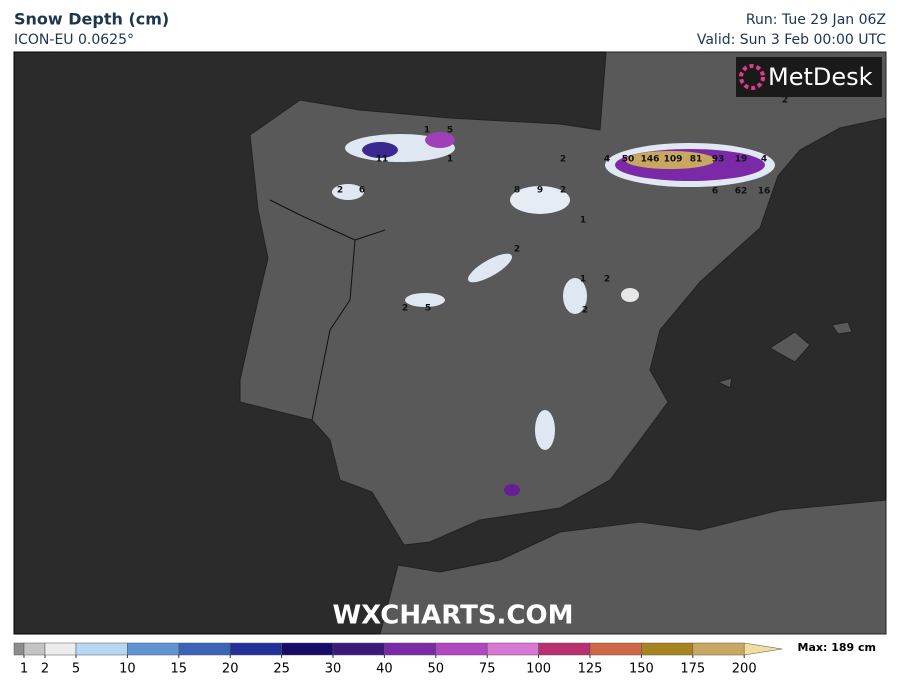 Image resolution: width=900 pixels, height=695 pixels. Describe the element at coordinates (791, 40) in the screenshot. I see `valid: Valid: Sun 3 Feb 00:00 UTC` at that location.